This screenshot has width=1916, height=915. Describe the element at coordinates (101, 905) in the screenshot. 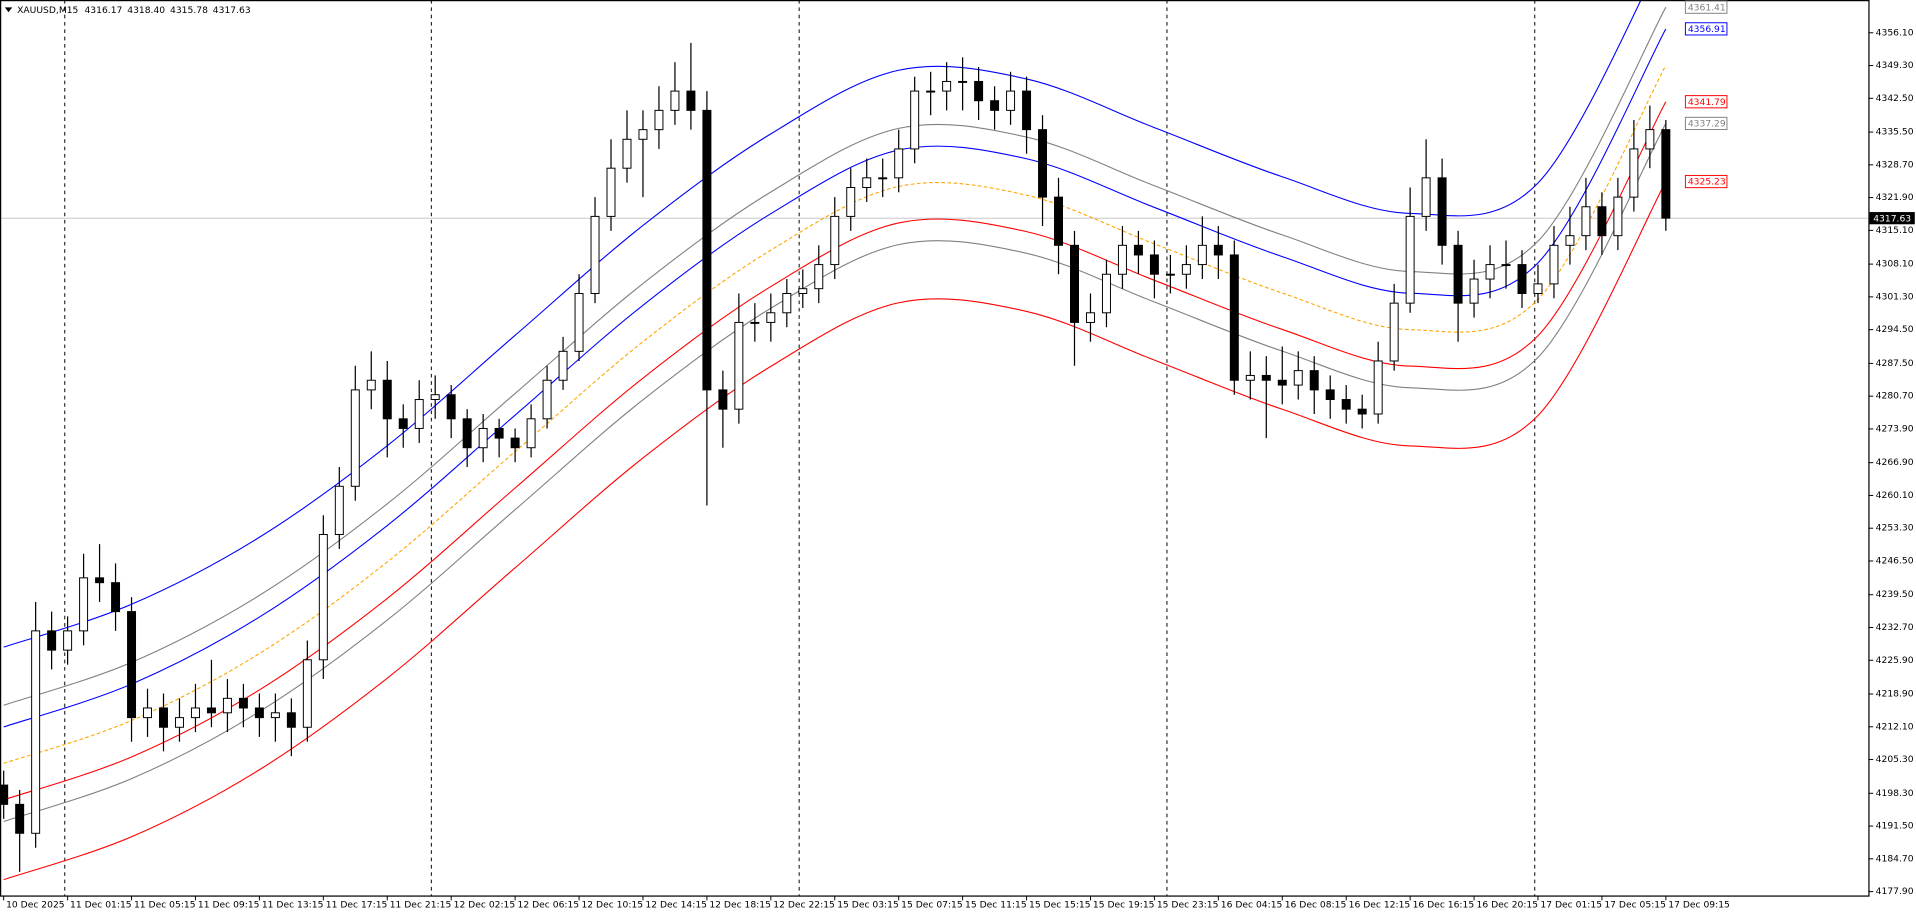

I see `x-tick-label: 11 Dec 01:15` at that location.